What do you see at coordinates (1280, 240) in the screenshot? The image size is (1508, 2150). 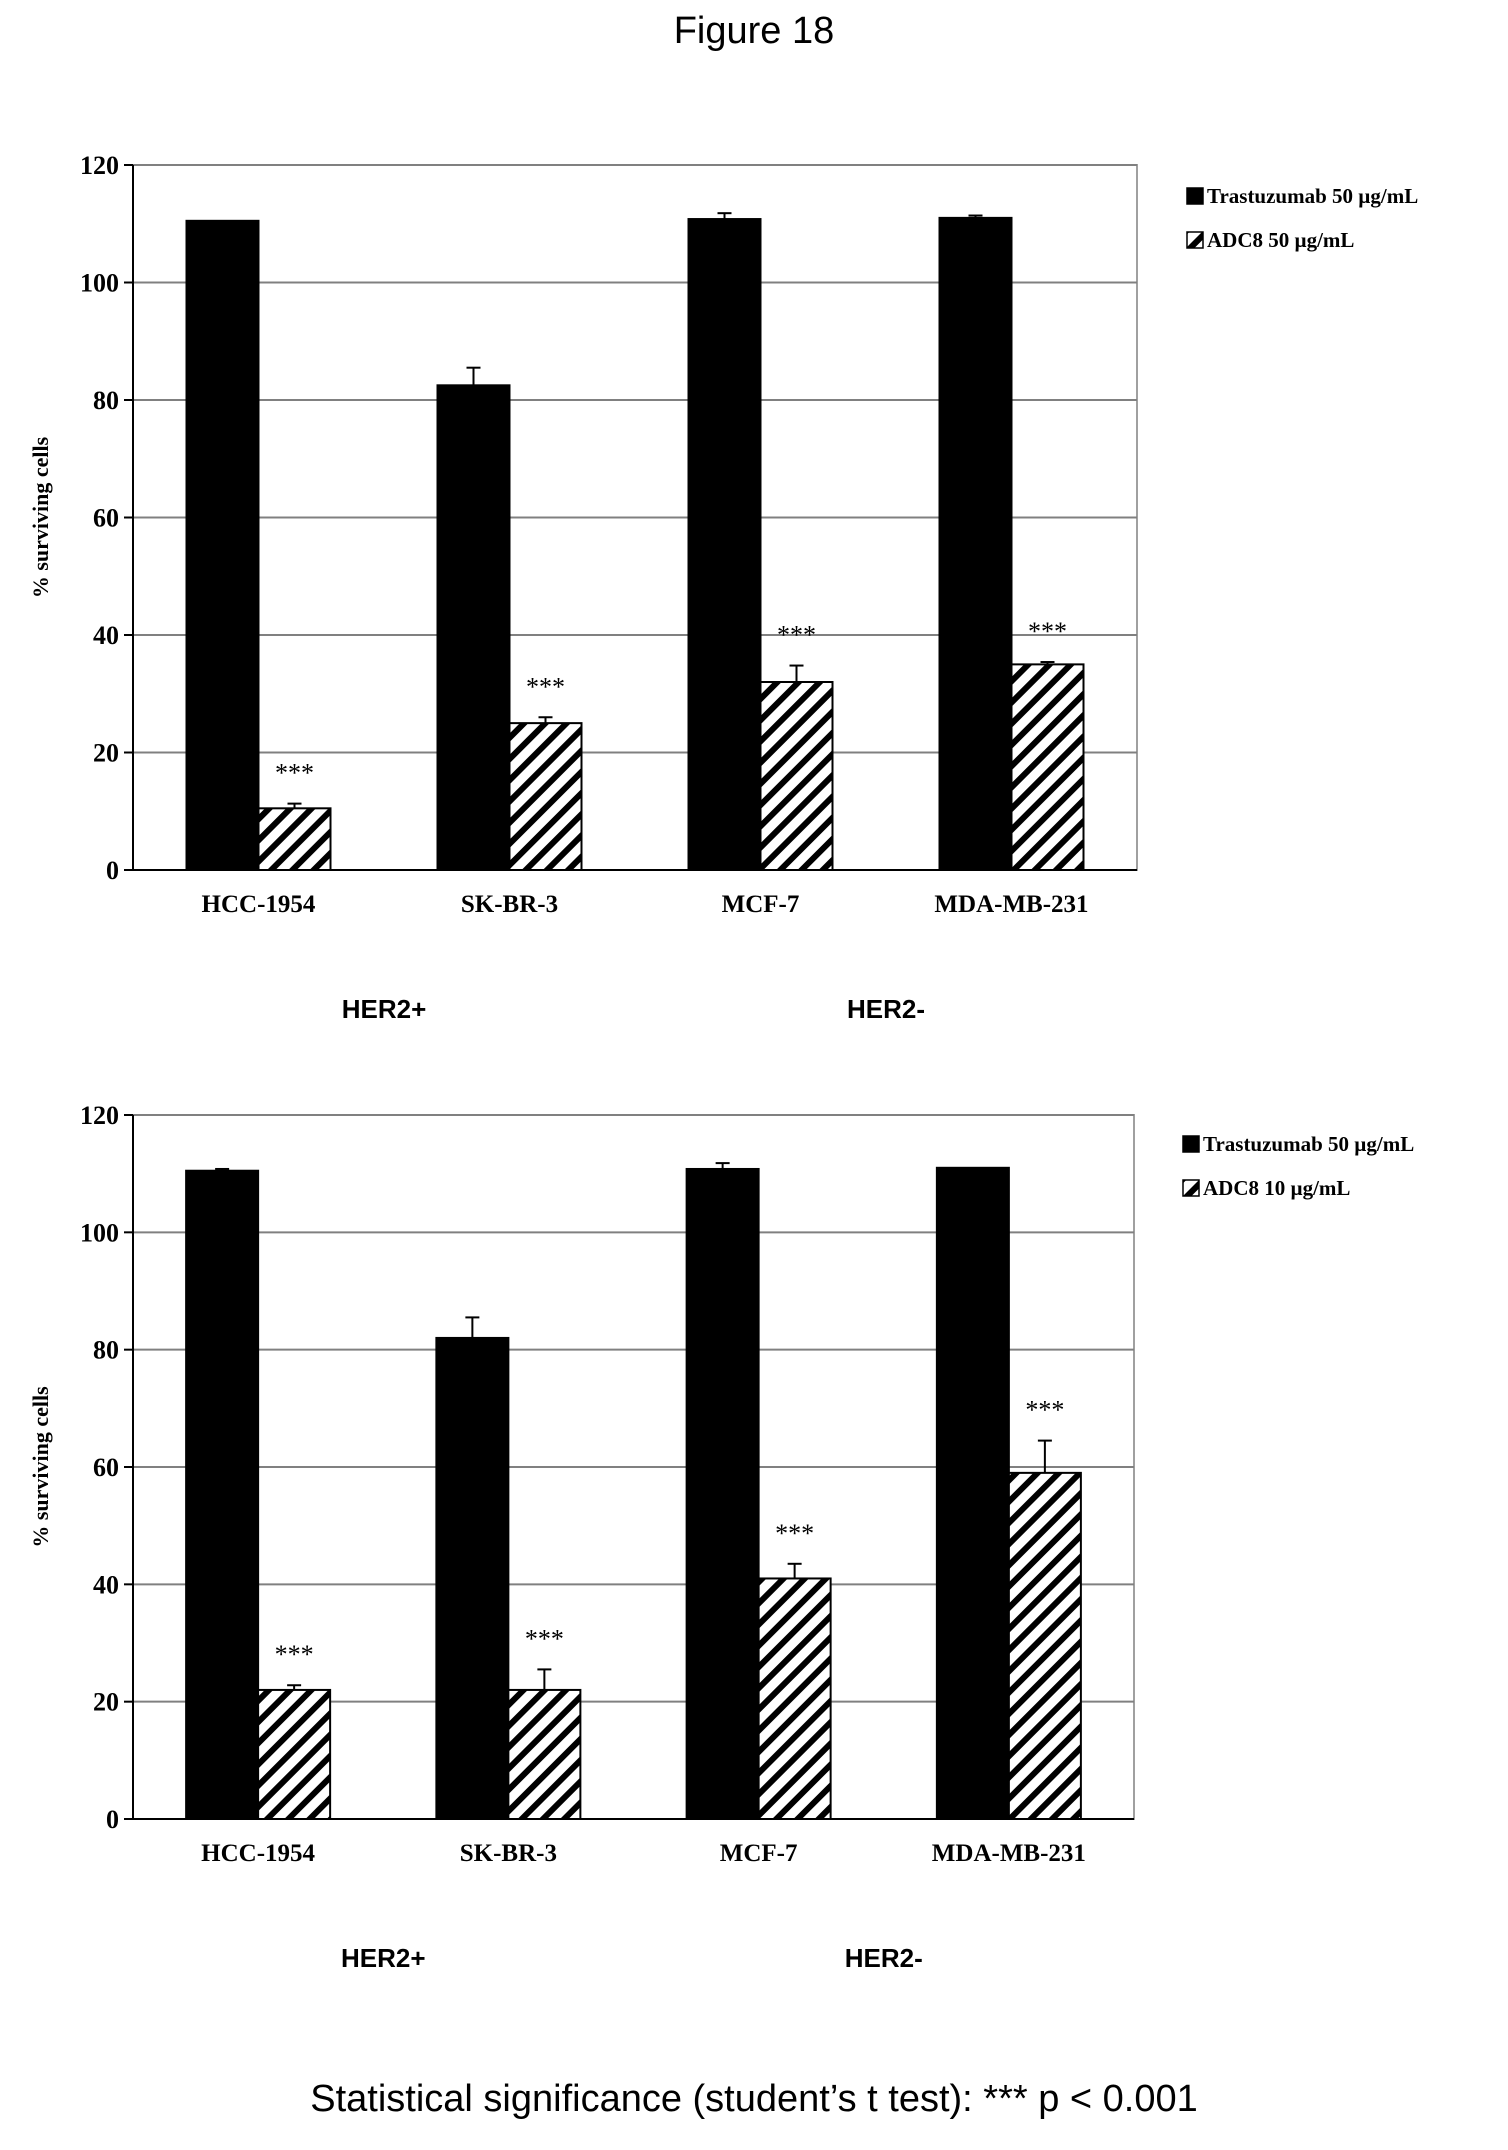 I see `legend-label: ADC8 50 µg/mL` at bounding box center [1280, 240].